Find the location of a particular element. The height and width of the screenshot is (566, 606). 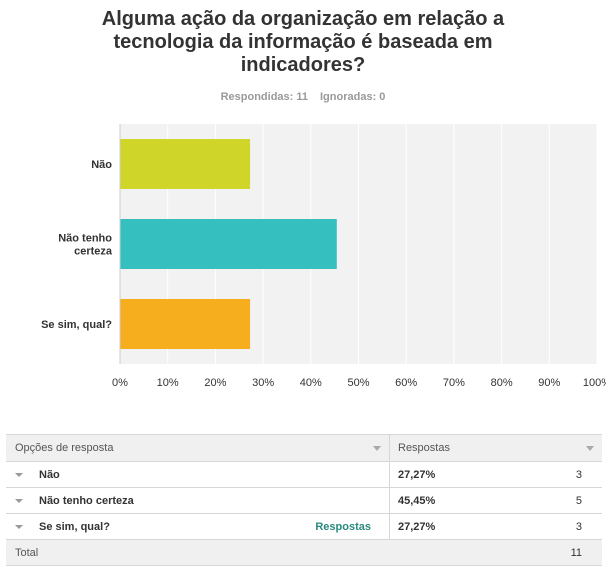

table-row: Se sim, qual? Respostas 27,27% 3 is located at coordinates (304, 527).